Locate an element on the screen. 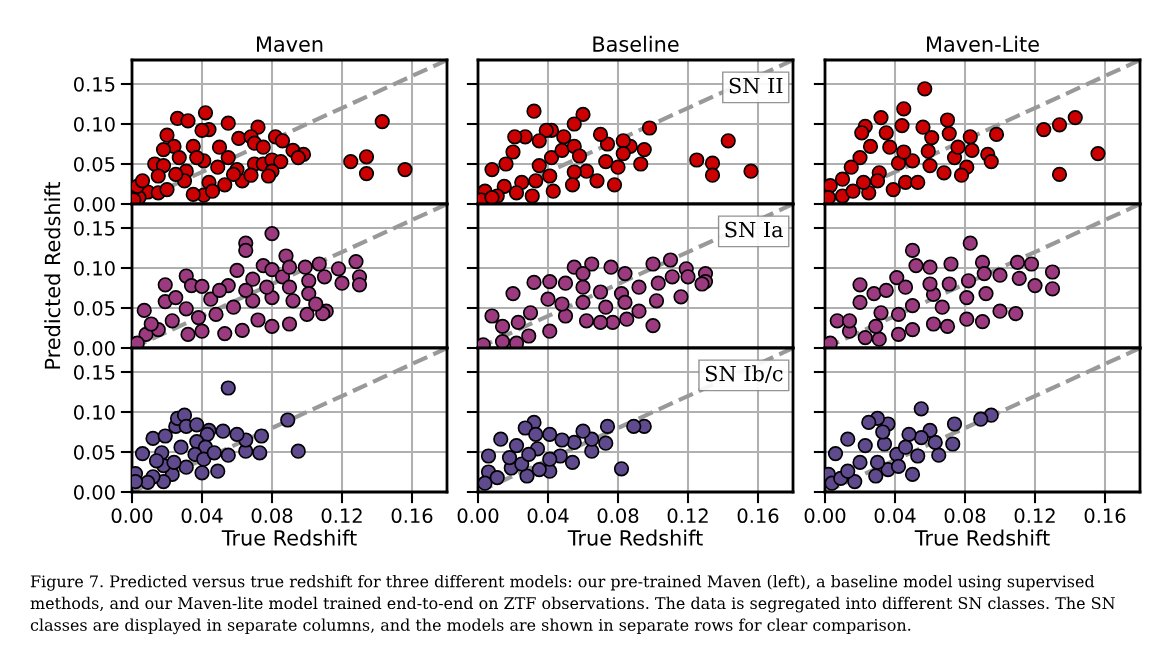 The height and width of the screenshot is (668, 1168). annotation: SN II is located at coordinates (756, 85).